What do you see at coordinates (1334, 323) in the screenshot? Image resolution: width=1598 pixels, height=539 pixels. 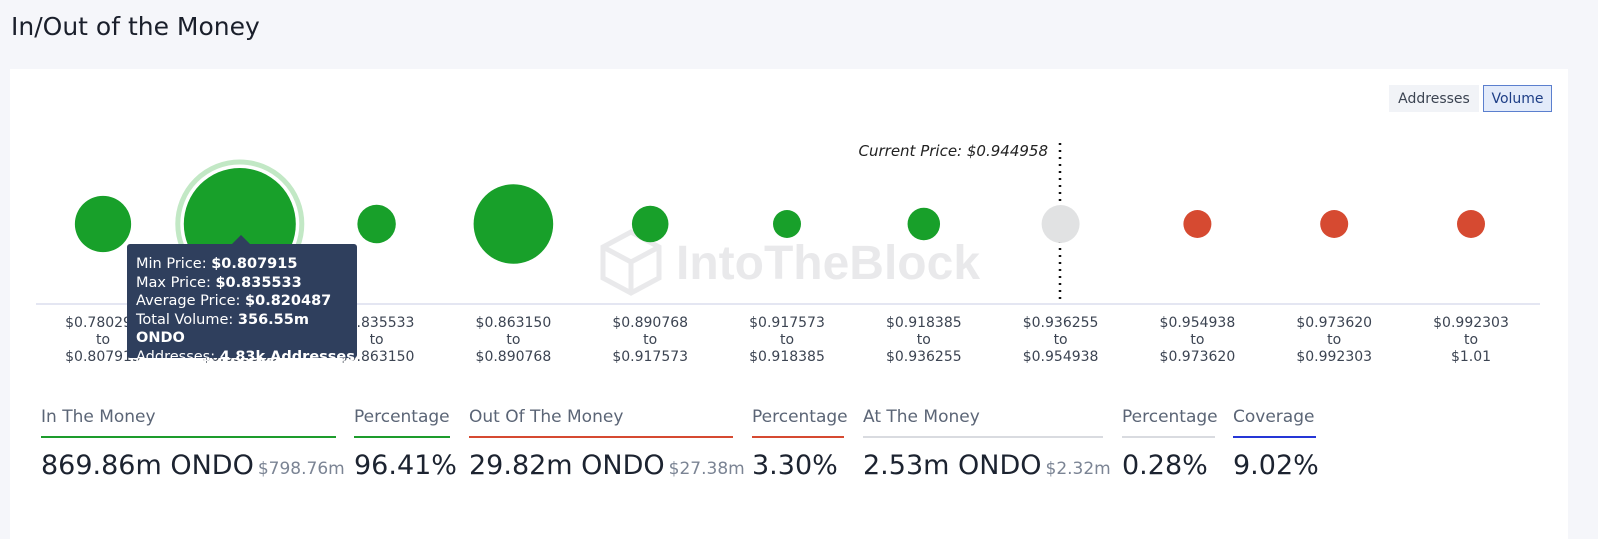 I see `range-label-from: $0.973620` at bounding box center [1334, 323].